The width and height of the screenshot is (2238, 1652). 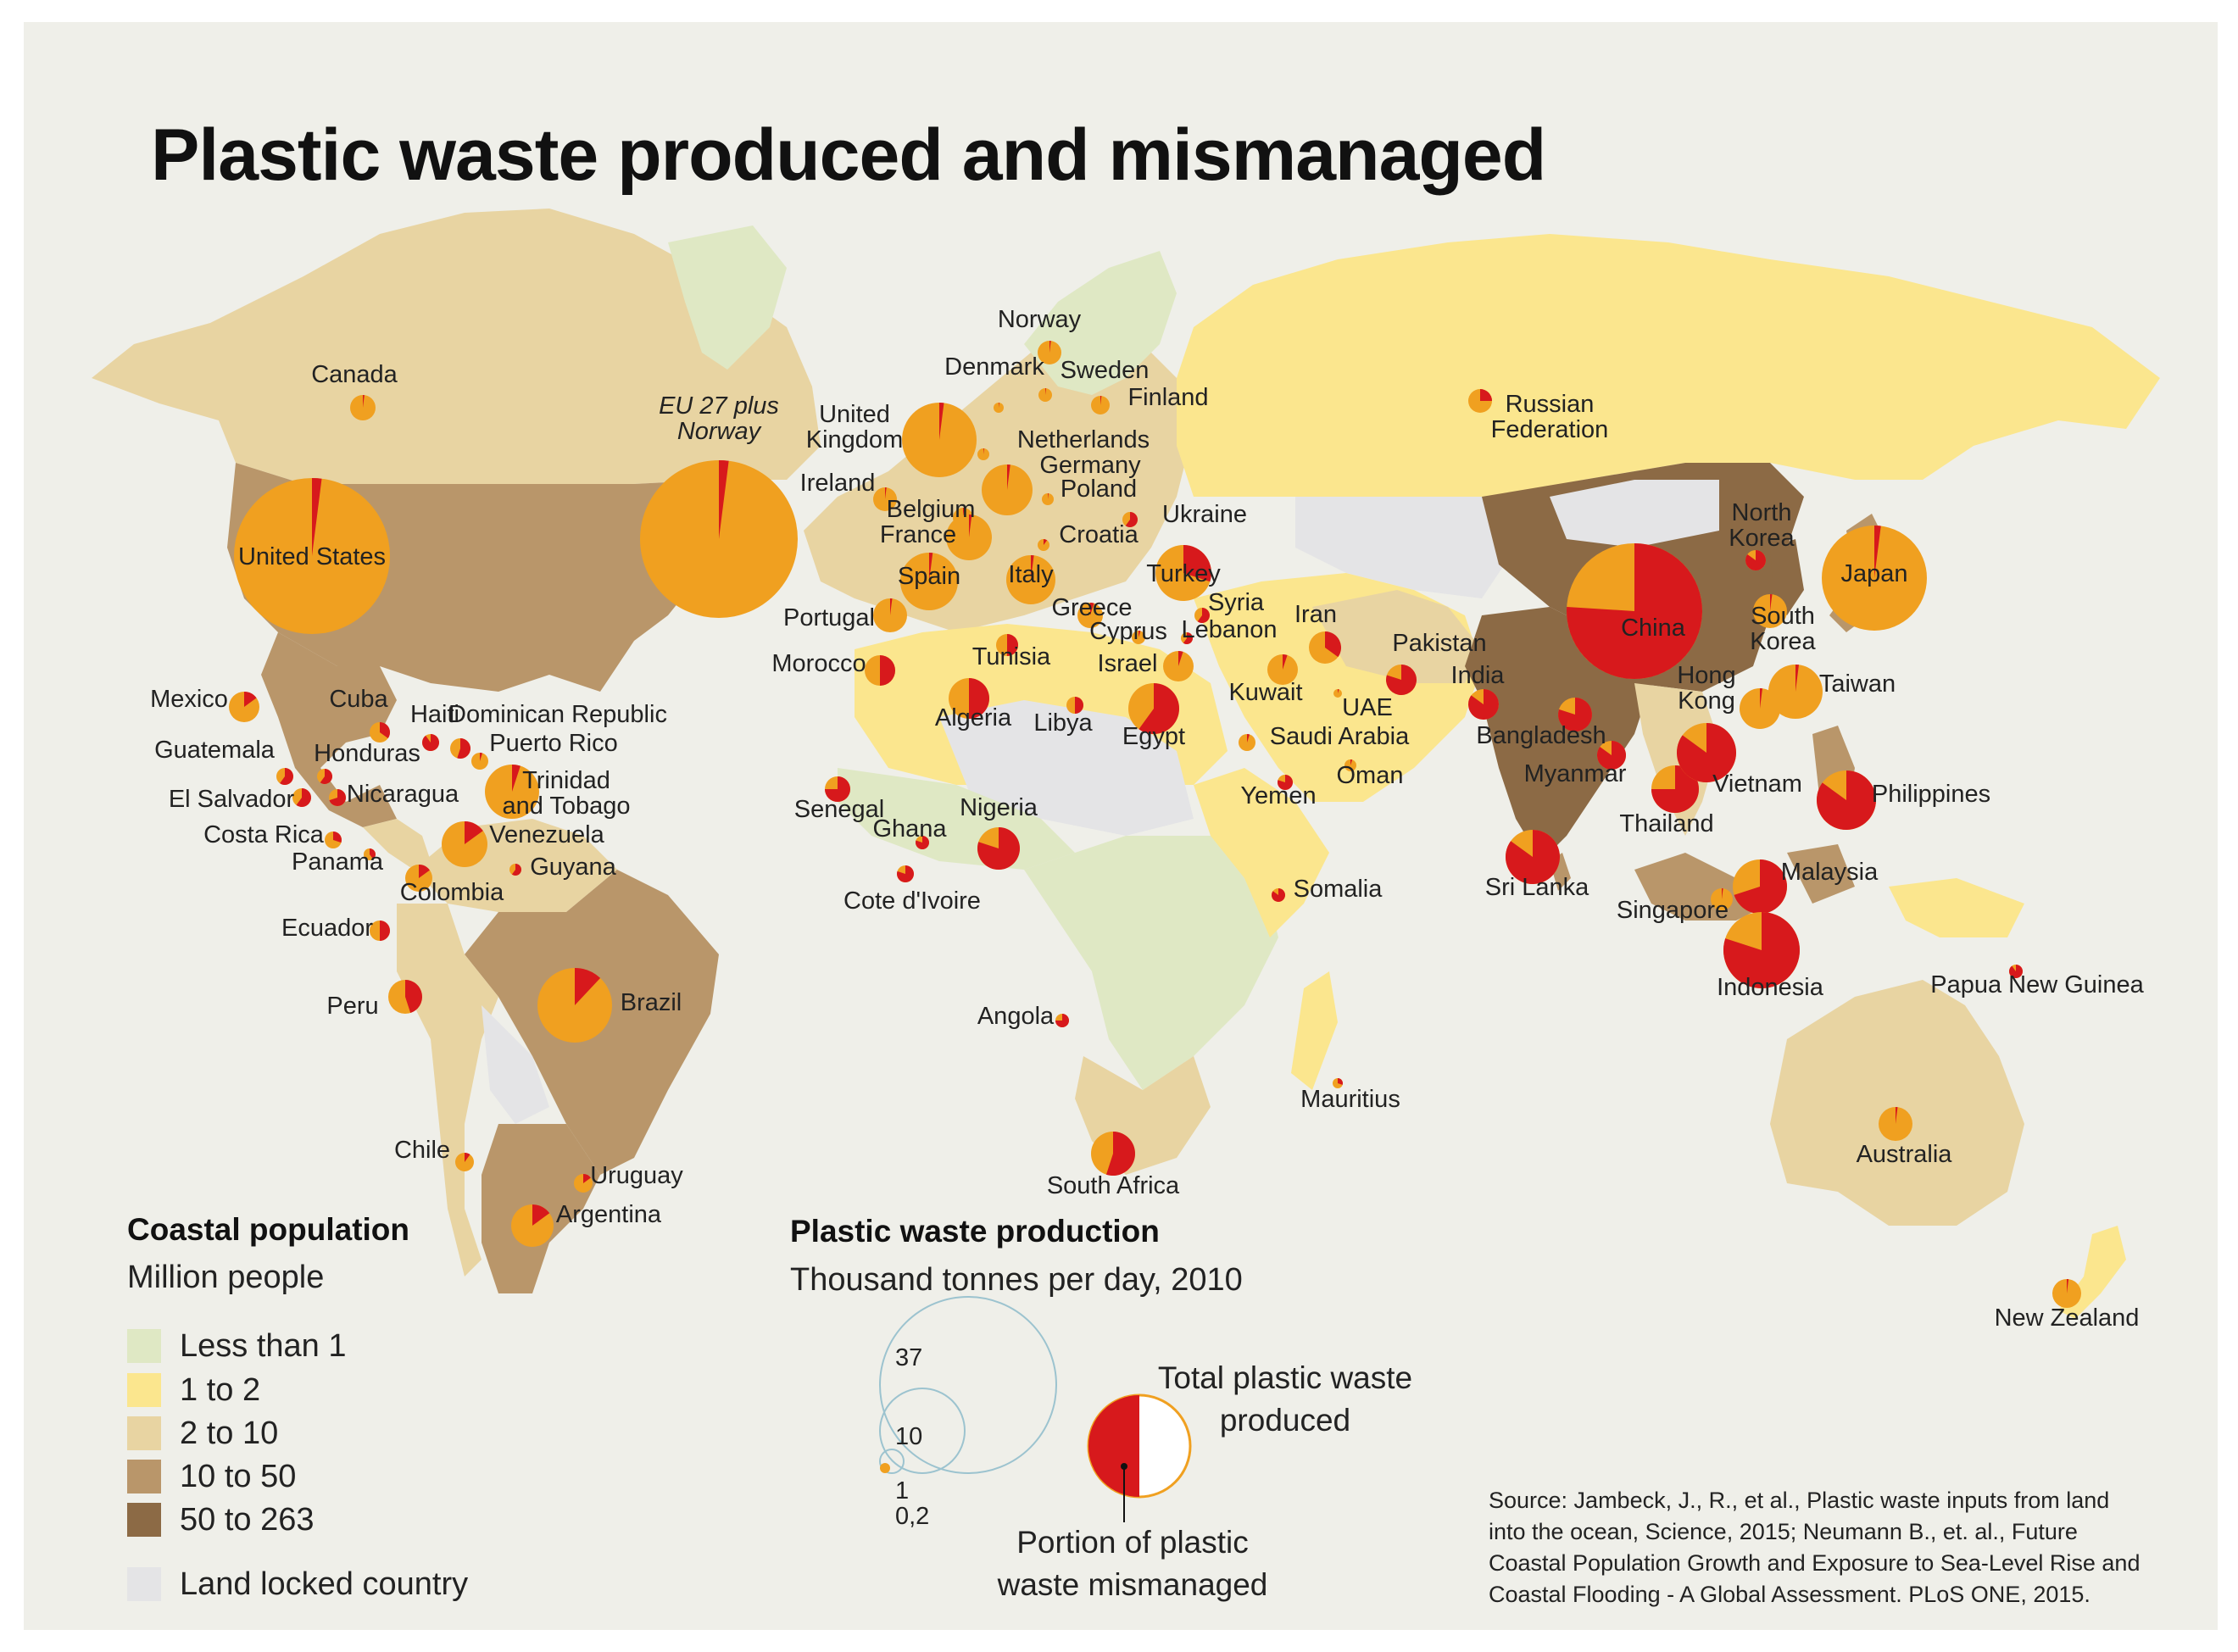 I want to click on pie-greece, so click(x=1090, y=615).